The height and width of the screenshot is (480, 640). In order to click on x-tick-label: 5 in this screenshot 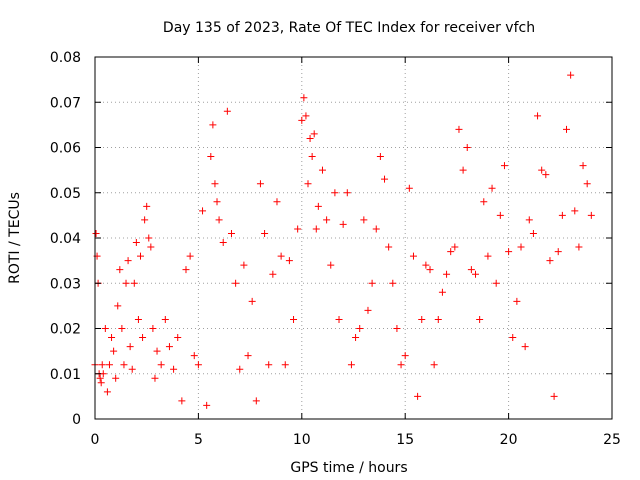, I will do `click(198, 440)`.